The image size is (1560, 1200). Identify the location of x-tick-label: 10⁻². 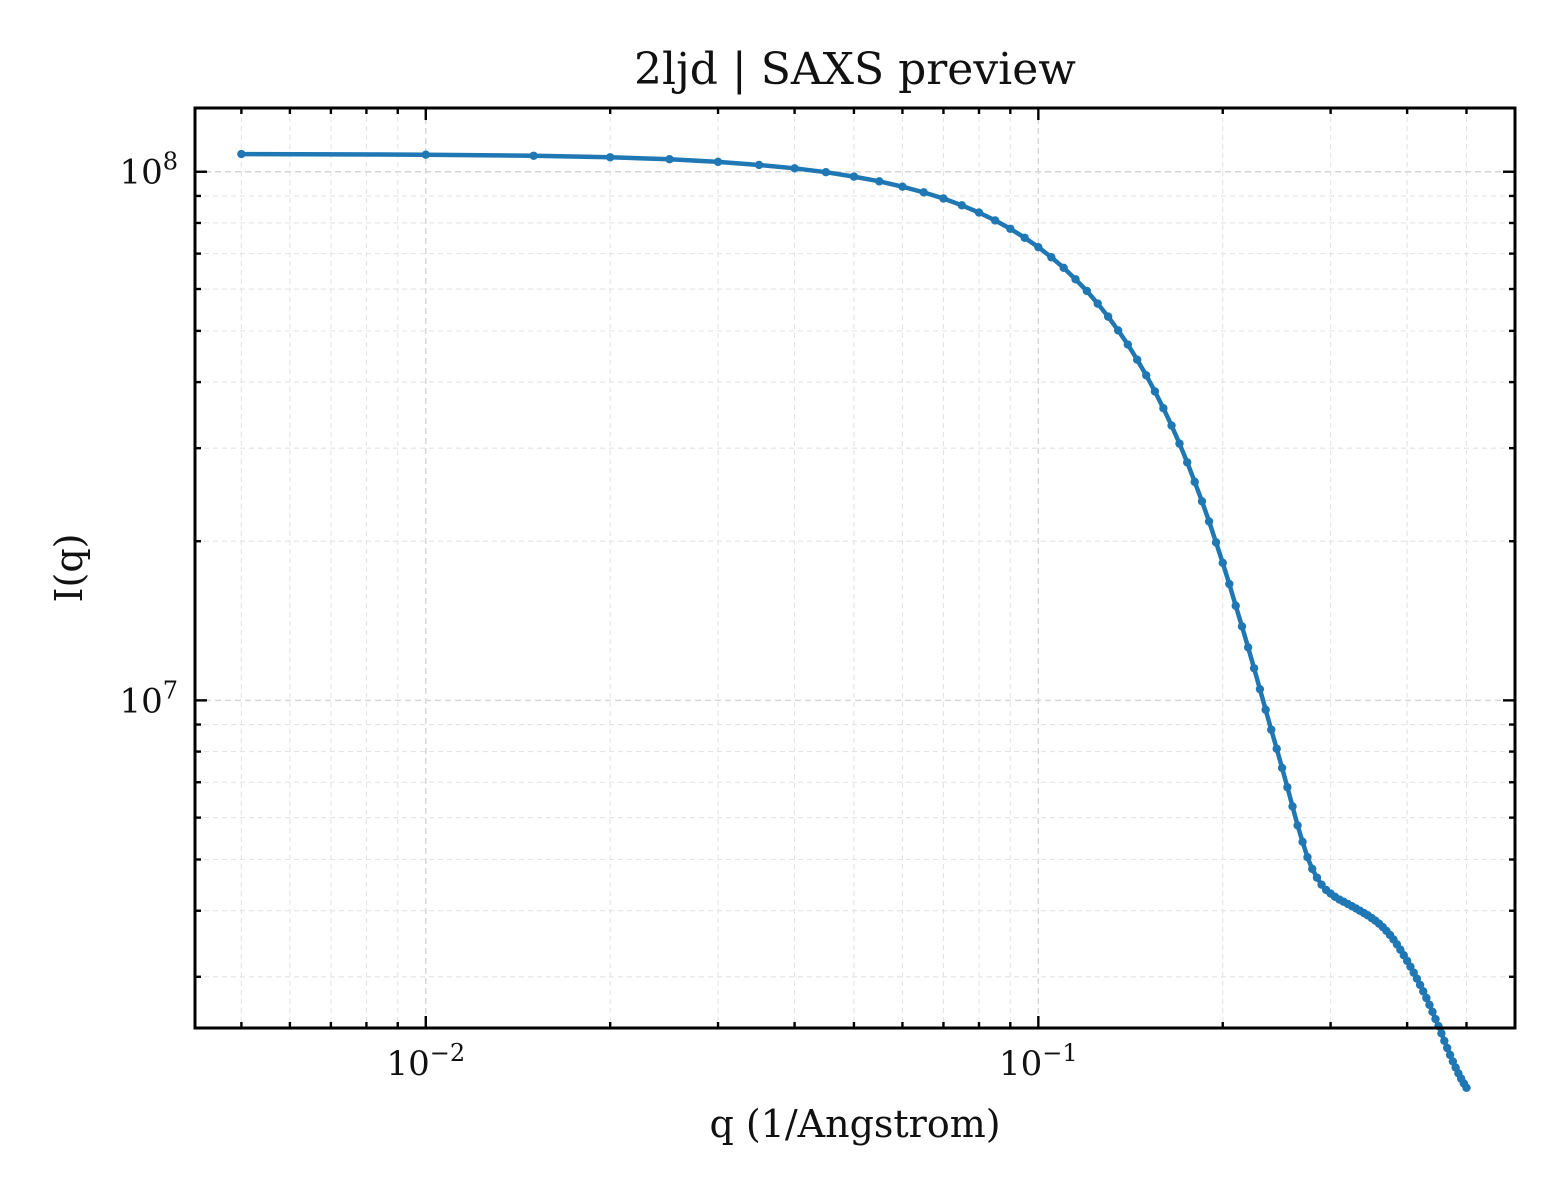
(425, 1061).